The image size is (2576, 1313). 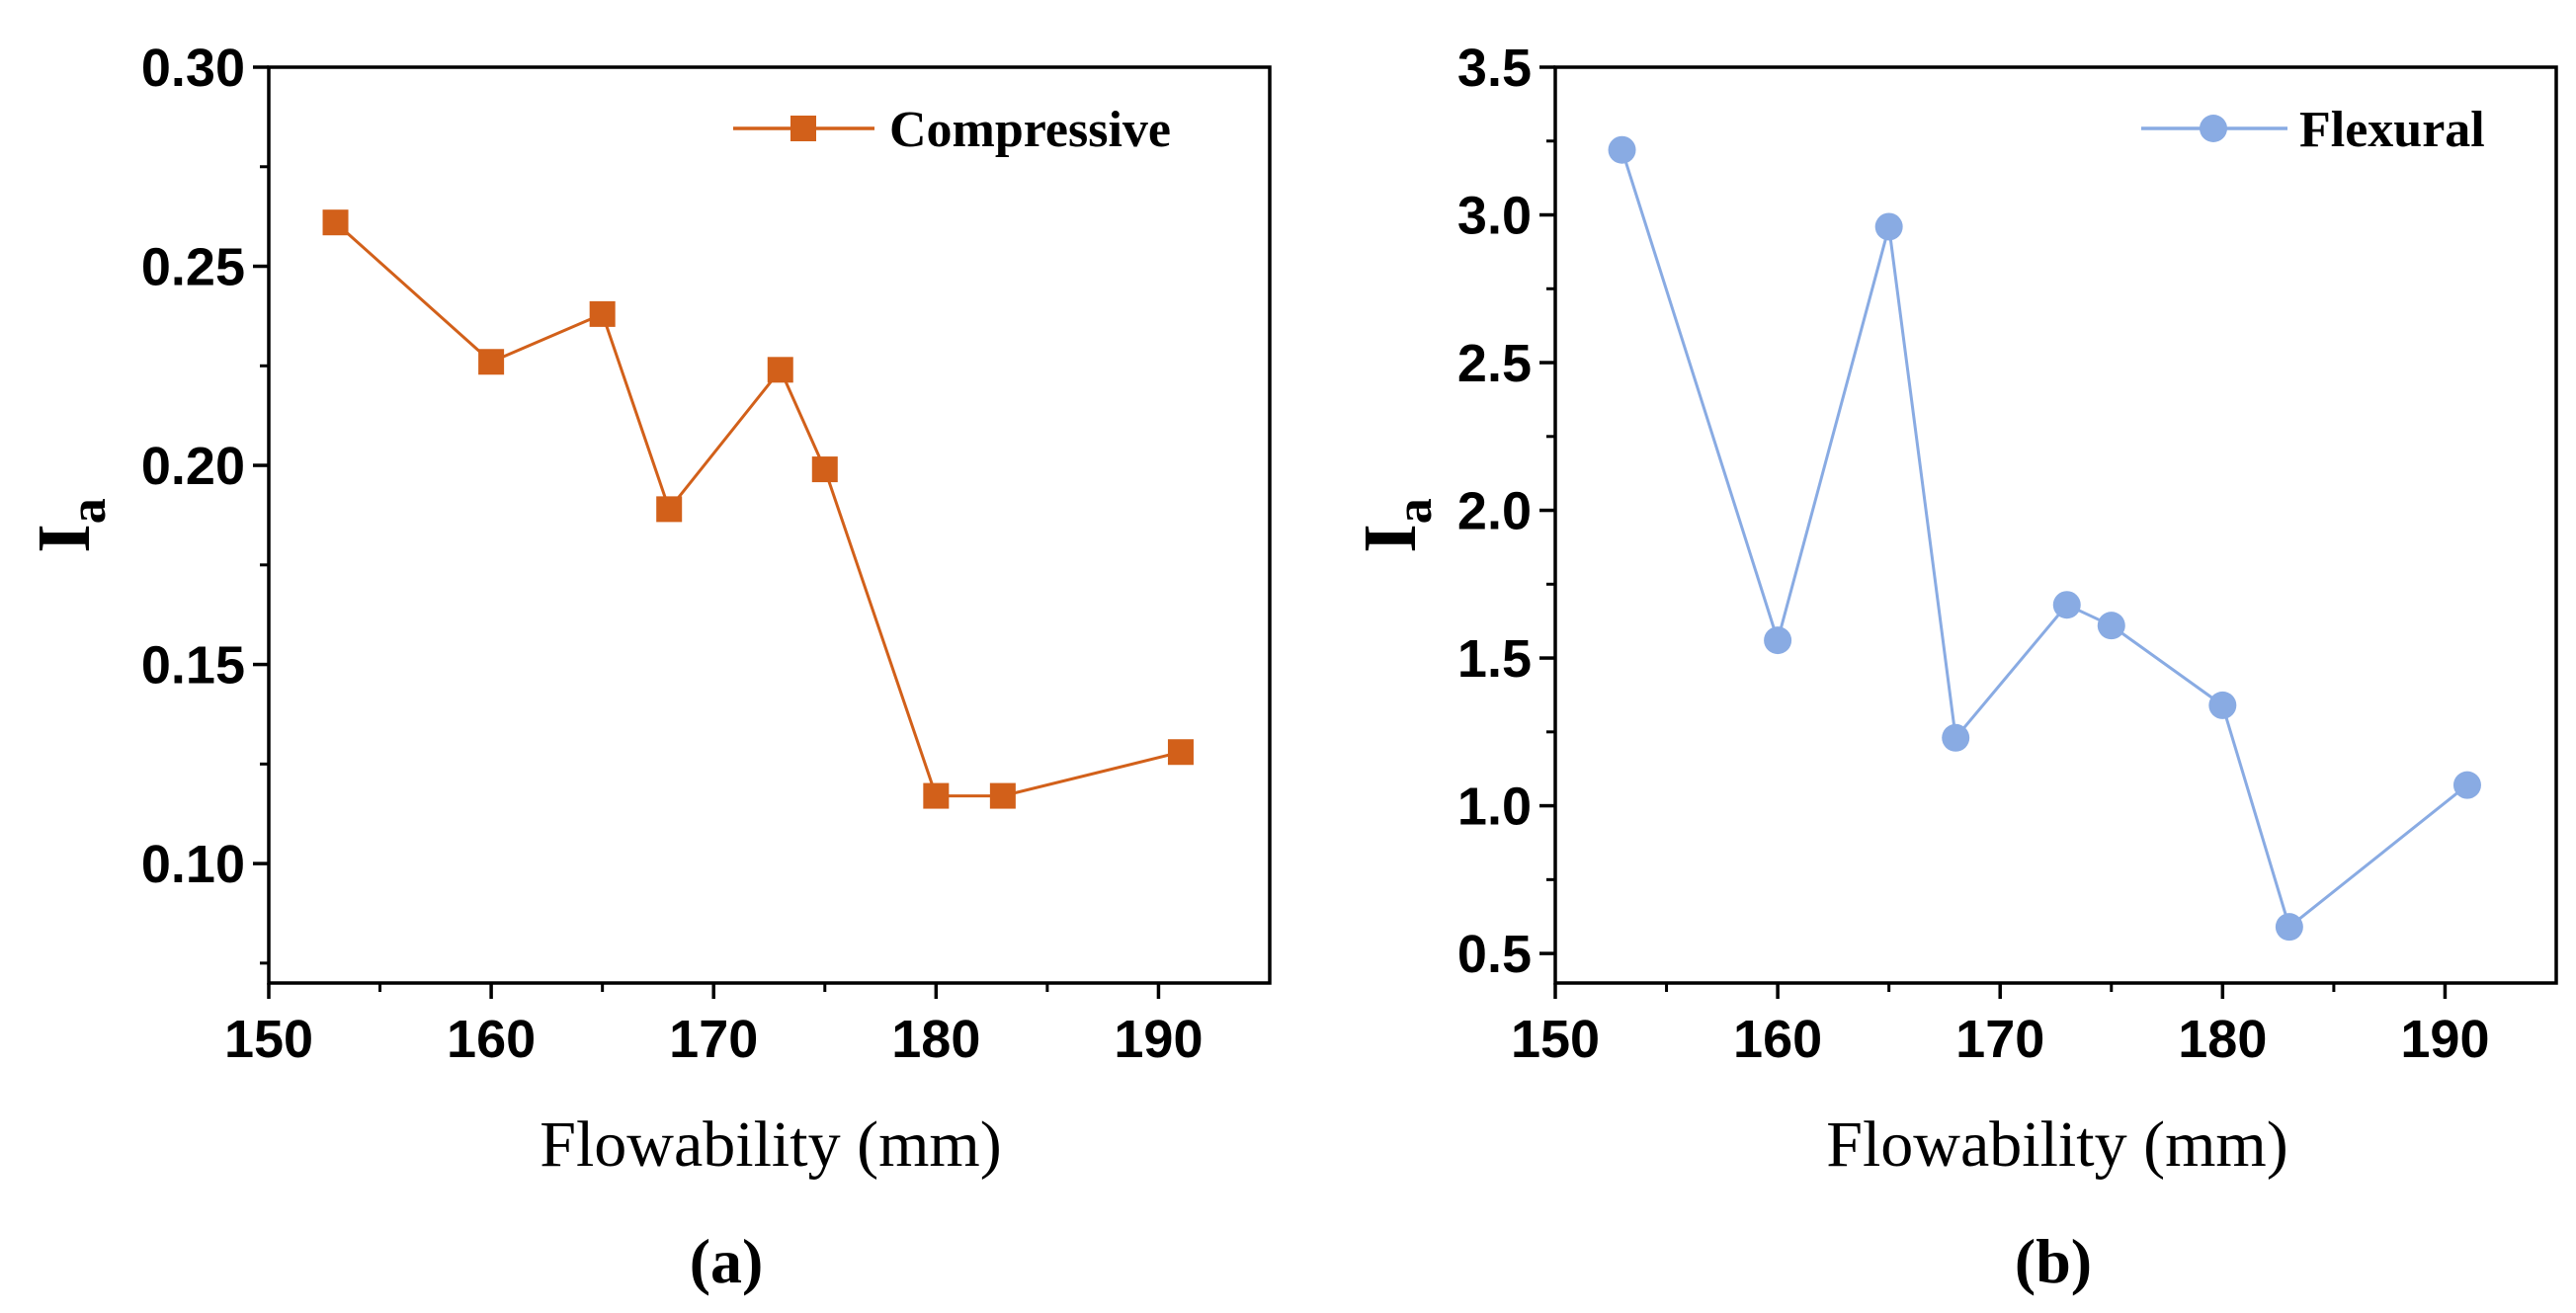 What do you see at coordinates (193, 466) in the screenshot?
I see `y-tick-label: 0.20` at bounding box center [193, 466].